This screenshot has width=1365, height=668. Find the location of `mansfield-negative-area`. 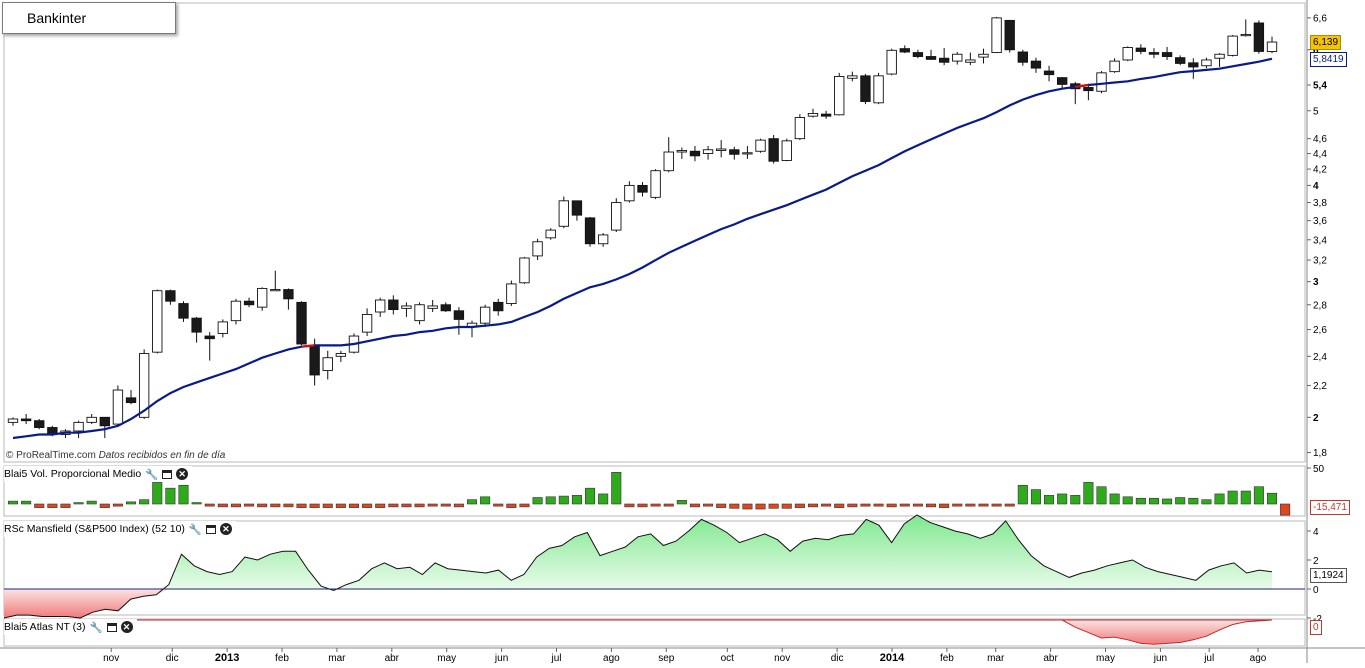

mansfield-negative-area is located at coordinates (638, 603).